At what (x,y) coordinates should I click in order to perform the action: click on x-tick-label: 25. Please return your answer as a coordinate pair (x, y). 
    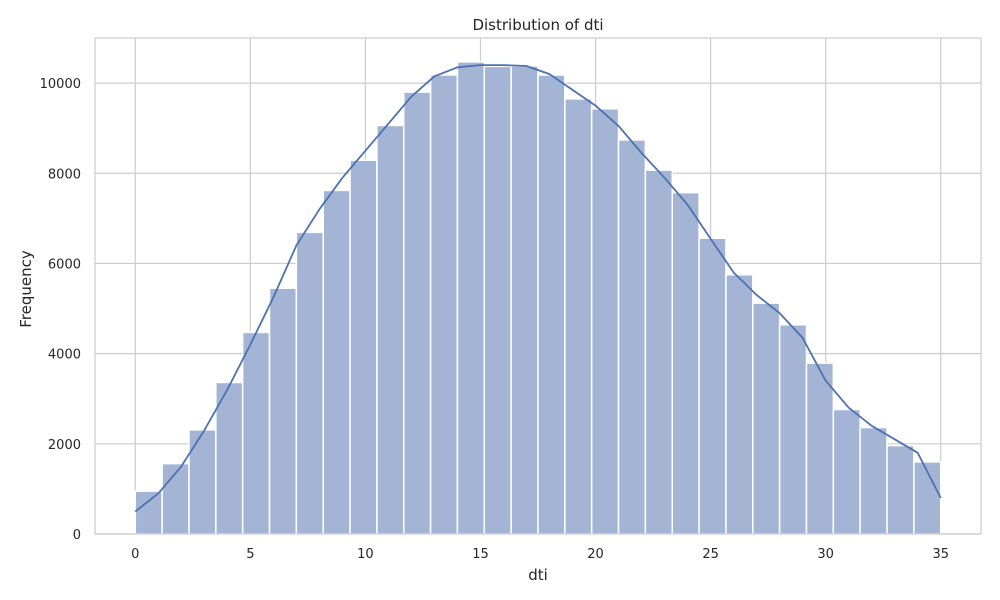
    Looking at the image, I should click on (710, 554).